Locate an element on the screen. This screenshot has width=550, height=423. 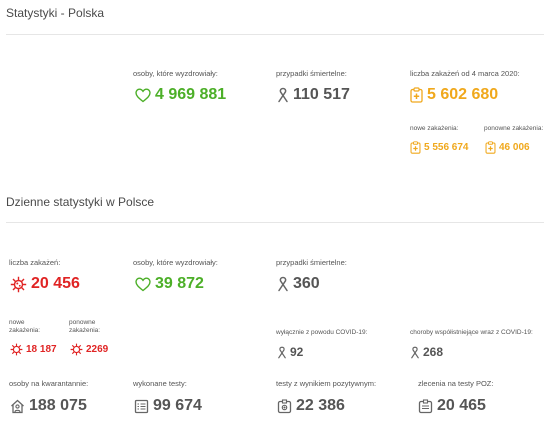
daily-re-infections: 2269 is located at coordinates (89, 349).